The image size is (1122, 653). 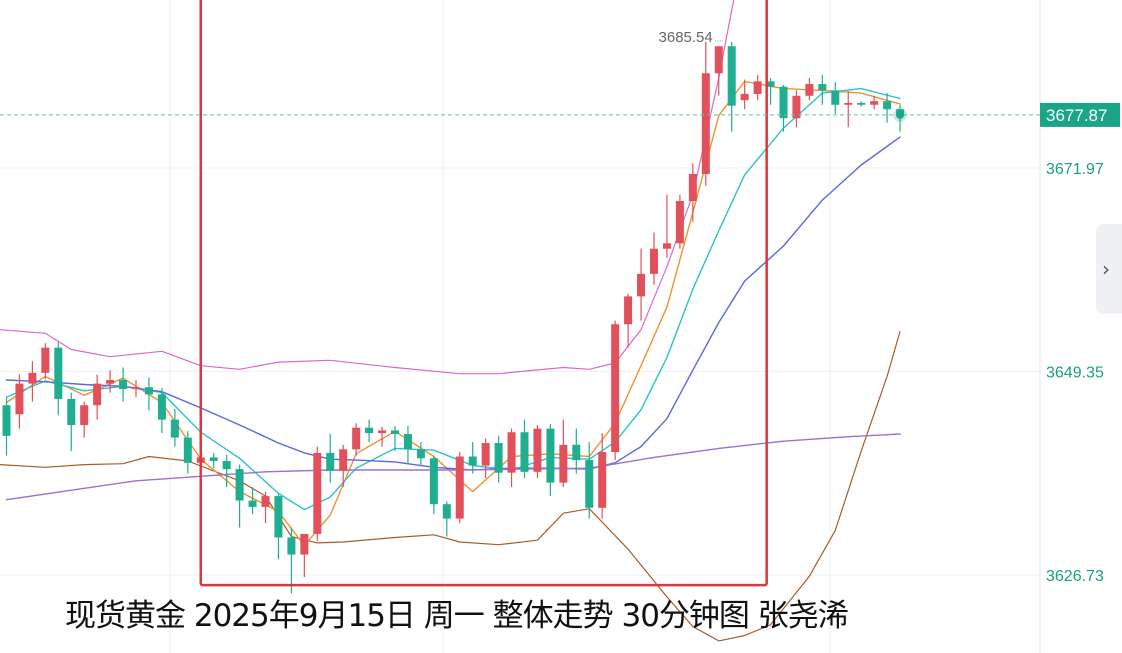 I want to click on price-axis: 3671.97 3649.35 3626.73 3677.87, so click(x=1080, y=343).